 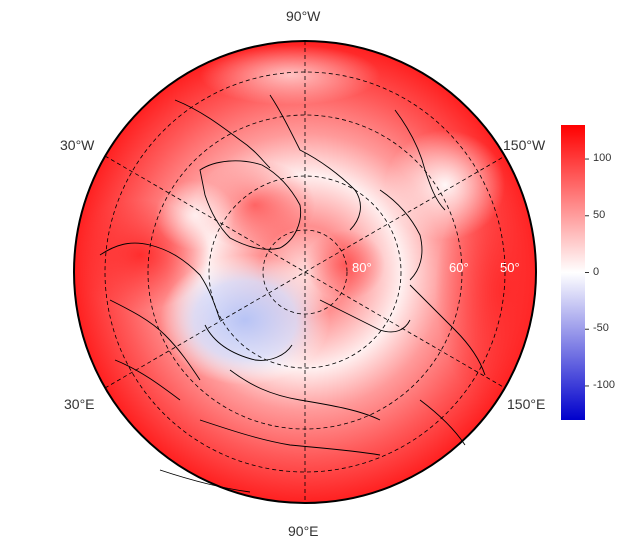 What do you see at coordinates (303, 531) in the screenshot?
I see `lon-label-90e: 90°E` at bounding box center [303, 531].